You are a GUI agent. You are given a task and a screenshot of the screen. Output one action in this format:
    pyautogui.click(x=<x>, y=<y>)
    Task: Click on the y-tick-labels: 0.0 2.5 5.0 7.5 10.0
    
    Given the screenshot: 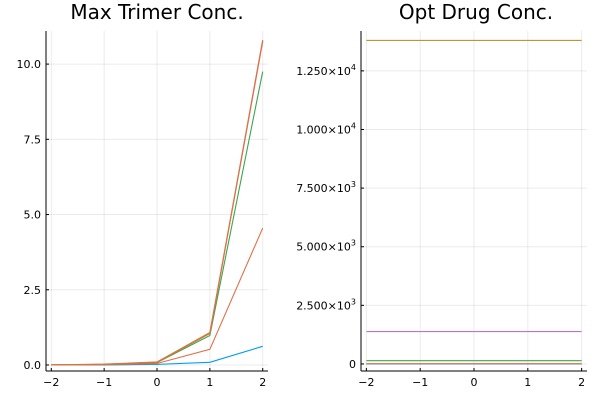 What is the action you would take?
    pyautogui.click(x=29, y=215)
    